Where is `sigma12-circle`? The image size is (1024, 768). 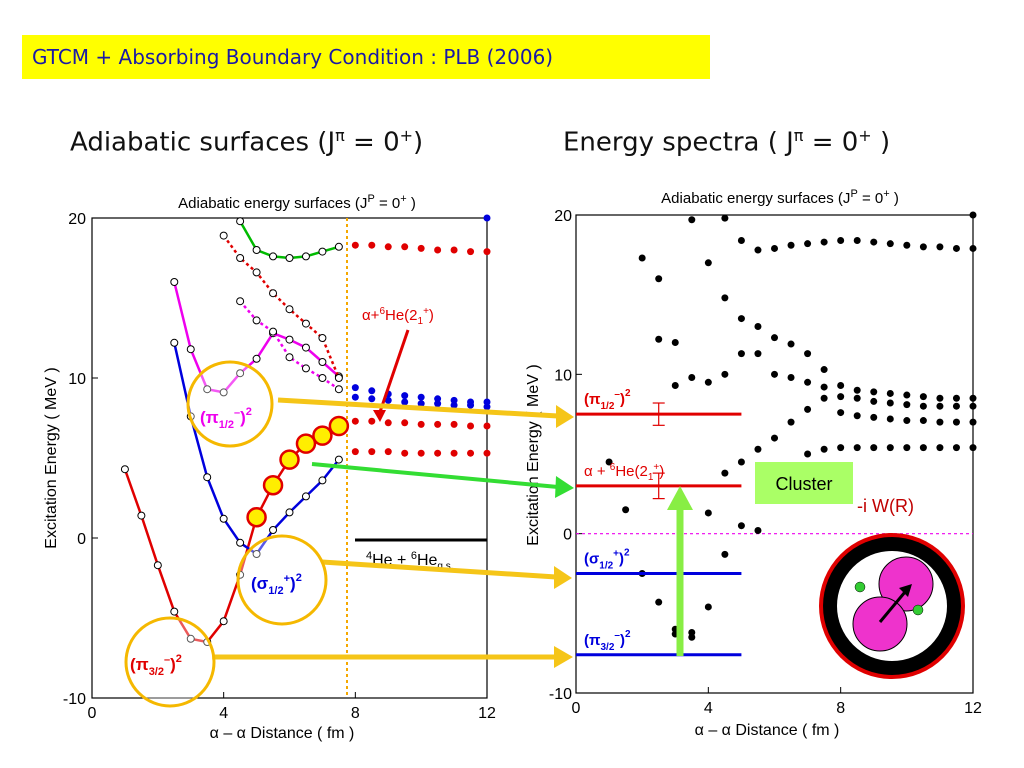
sigma12-circle is located at coordinates (282, 580).